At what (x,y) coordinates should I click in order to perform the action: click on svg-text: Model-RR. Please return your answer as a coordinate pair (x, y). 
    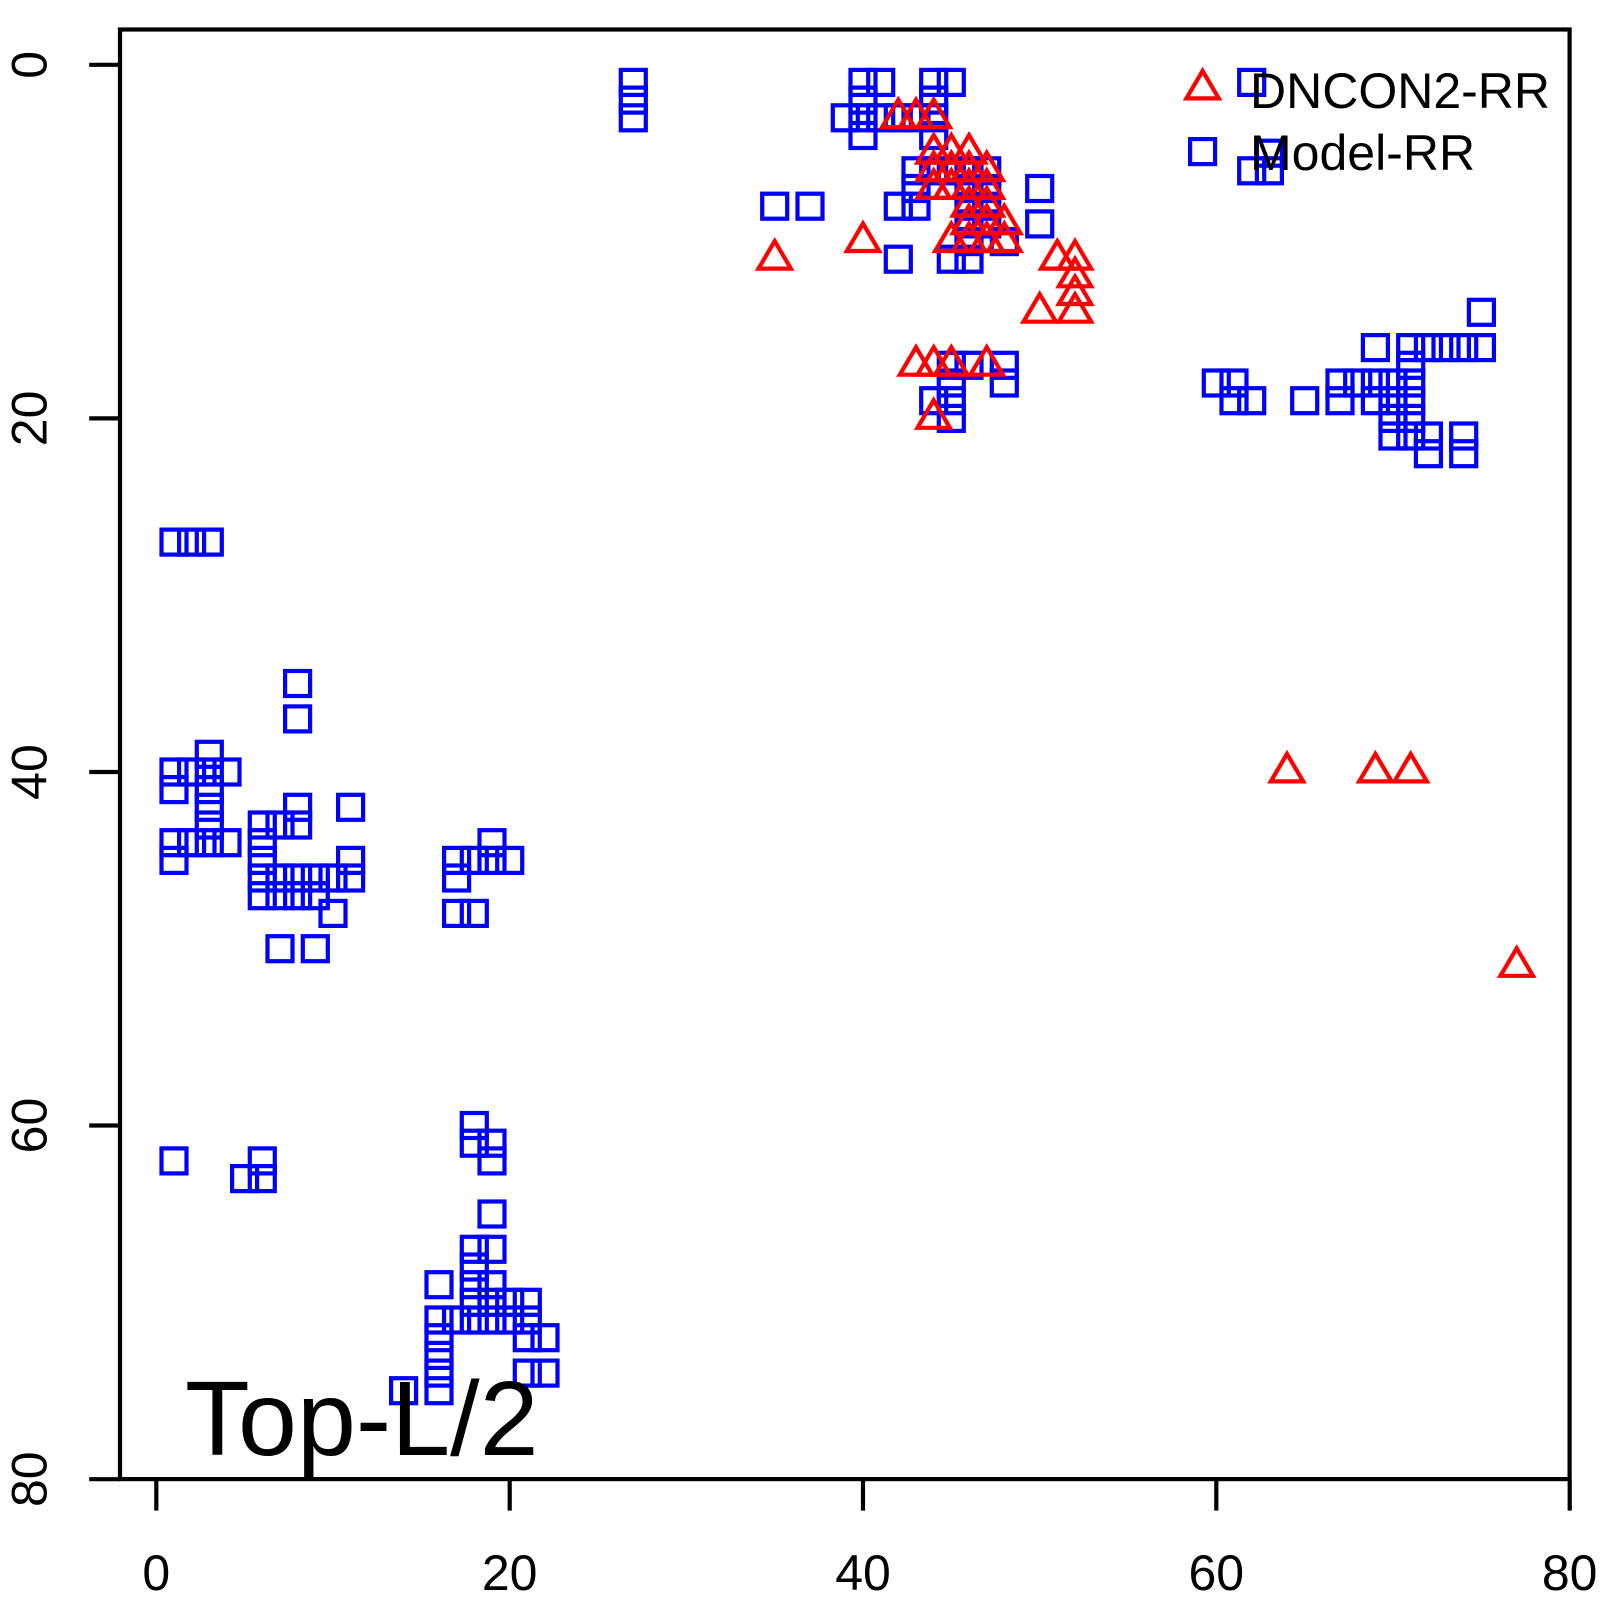
    Looking at the image, I should click on (1362, 153).